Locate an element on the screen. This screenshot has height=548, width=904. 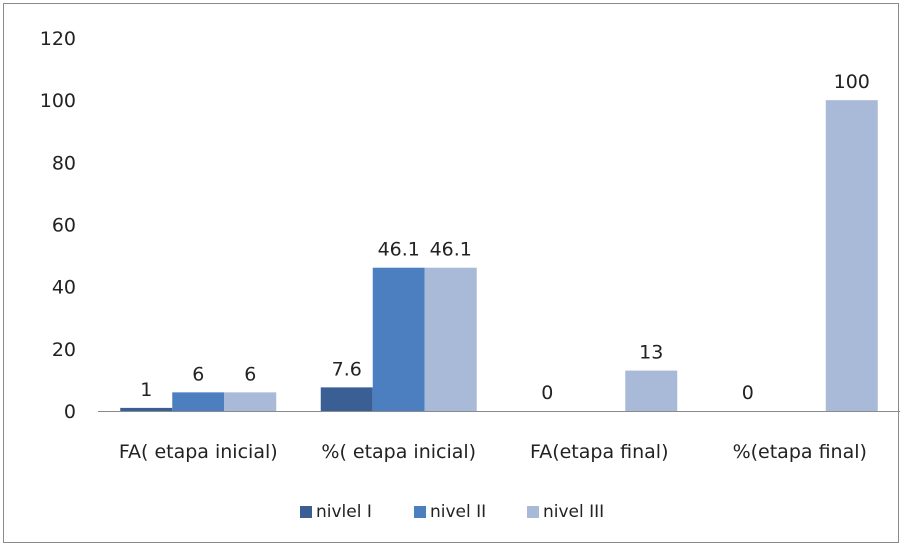
data-label: 100 is located at coordinates (852, 82).